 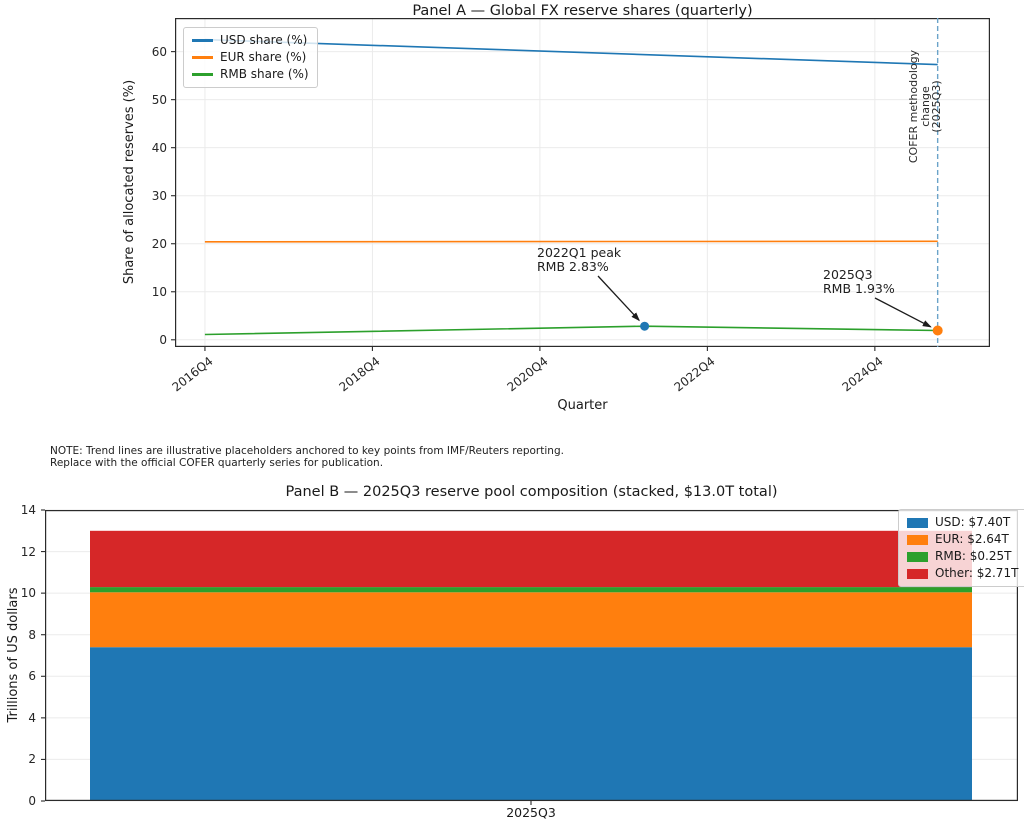 What do you see at coordinates (28, 510) in the screenshot?
I see `panel-b-y-tick-label: 14` at bounding box center [28, 510].